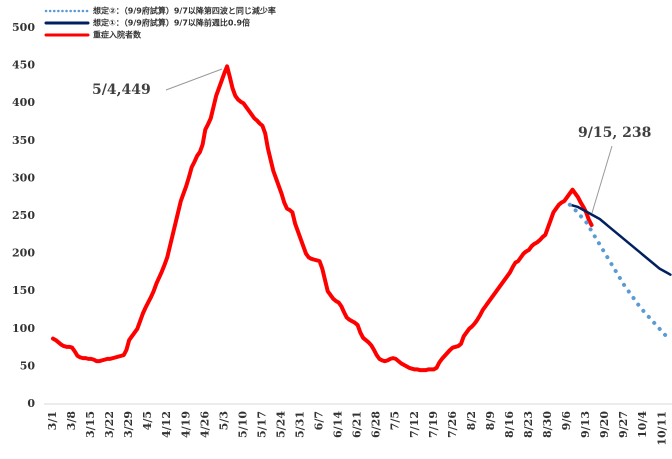 The image size is (672, 459). Describe the element at coordinates (23, 102) in the screenshot. I see `y-tick-label: 400` at that location.